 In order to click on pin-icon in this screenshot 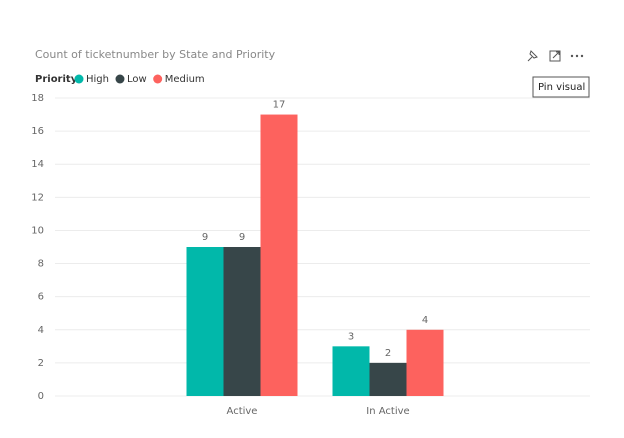, I will do `click(532, 56)`.